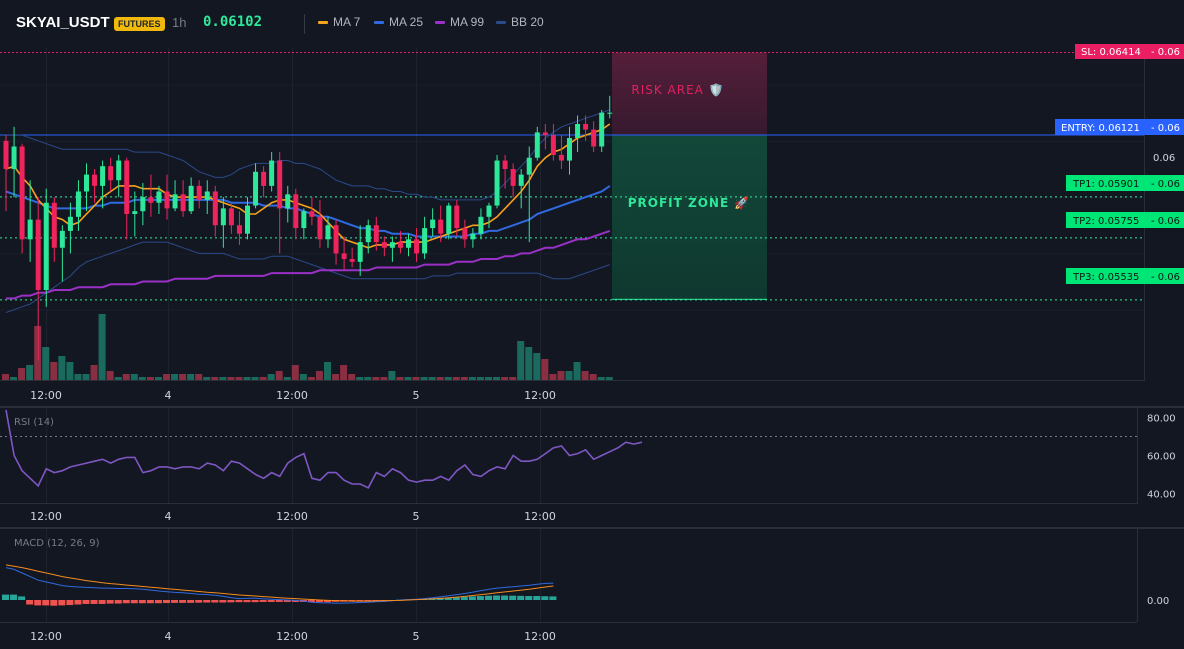 Image resolution: width=1184 pixels, height=649 pixels. What do you see at coordinates (1105, 221) in the screenshot?
I see `tp2-tag-label: TP2: 0.05755` at bounding box center [1105, 221].